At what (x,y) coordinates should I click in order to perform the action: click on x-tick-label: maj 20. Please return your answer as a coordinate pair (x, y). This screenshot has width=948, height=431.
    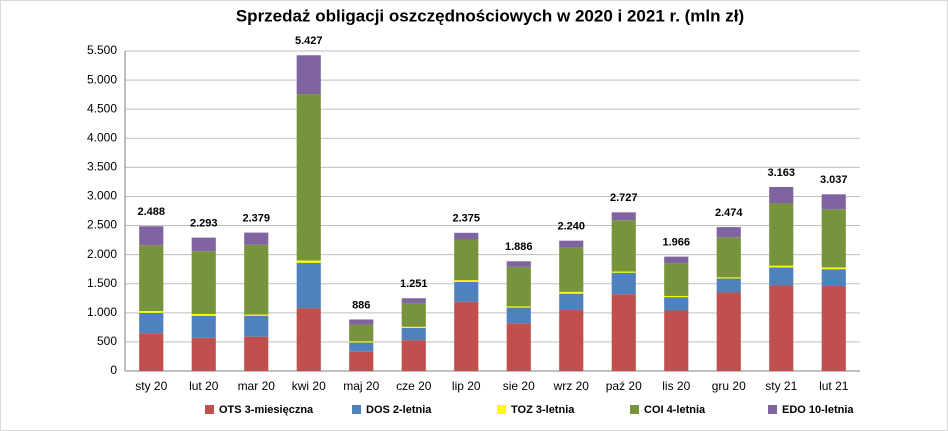
    Looking at the image, I should click on (361, 386).